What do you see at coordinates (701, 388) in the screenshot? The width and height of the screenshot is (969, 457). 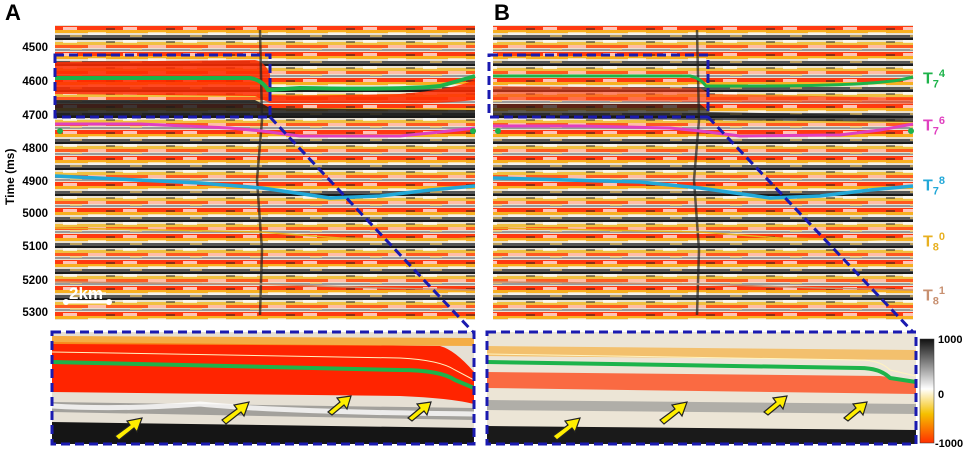 I see `zoom-inset-b` at bounding box center [701, 388].